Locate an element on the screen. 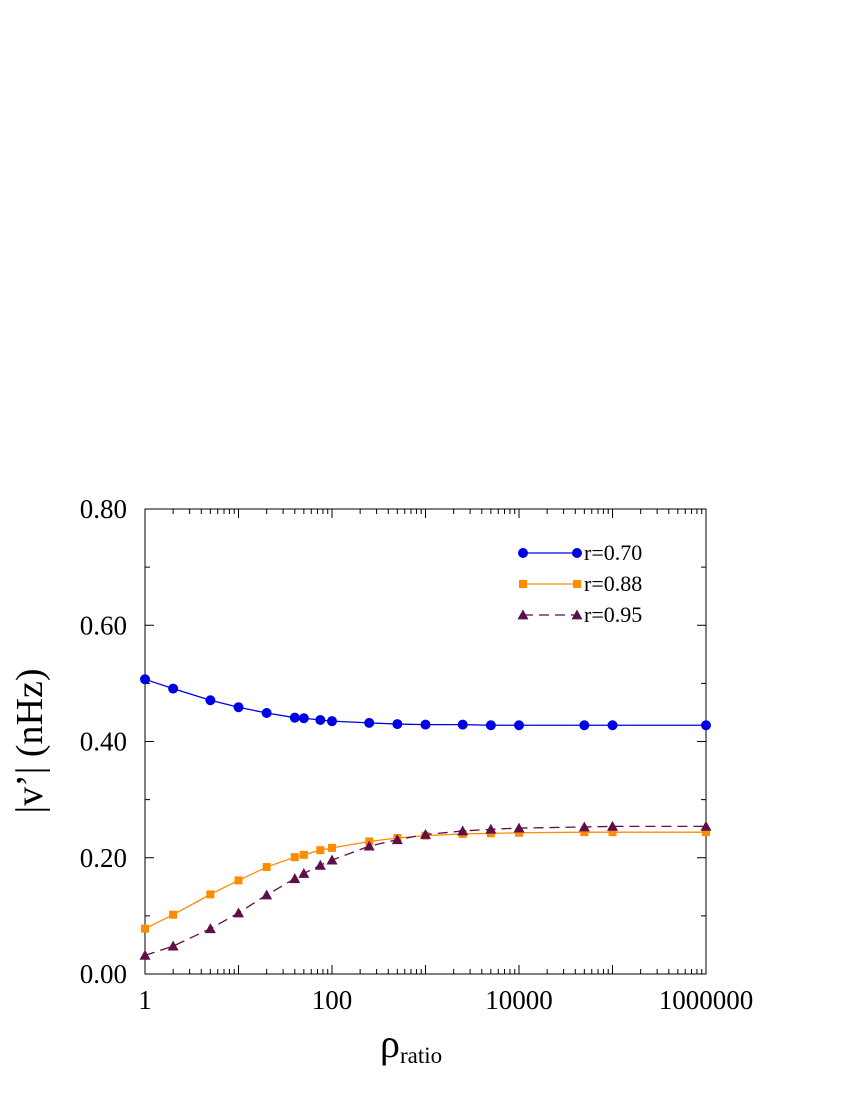 The image size is (850, 1100). legend-item: r=0.95 is located at coordinates (579, 614).